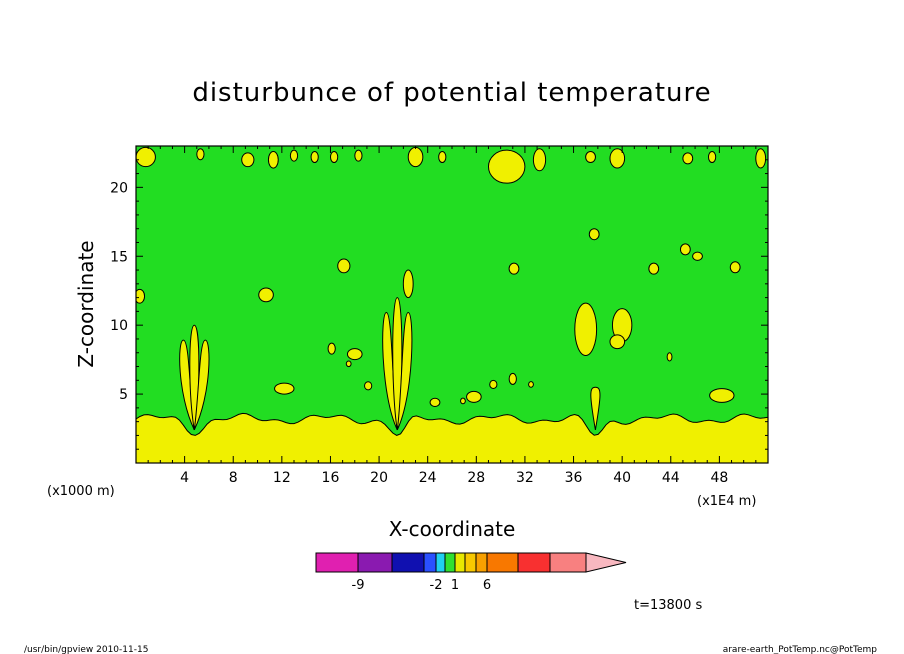  Describe the element at coordinates (86, 649) in the screenshot. I see `footer-left: /usr/bin/gpview 2010-11-15` at that location.